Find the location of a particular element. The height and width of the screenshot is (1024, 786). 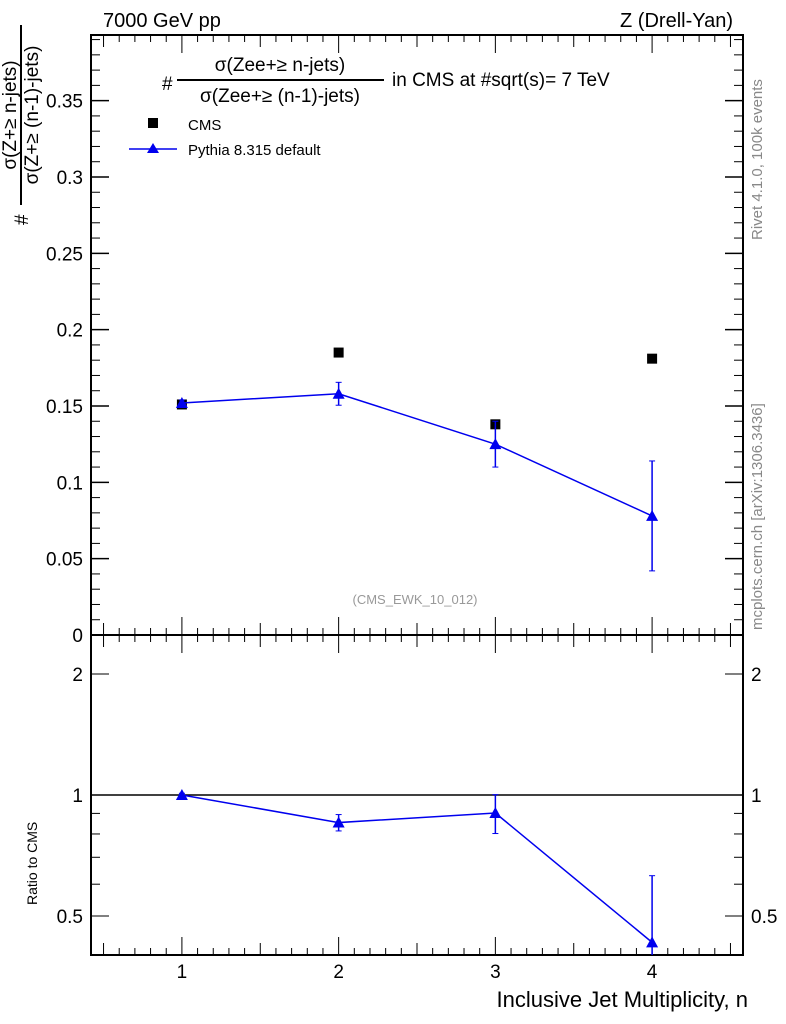

xlabel: Inclusive Jet Multiplicity, n is located at coordinates (622, 999).